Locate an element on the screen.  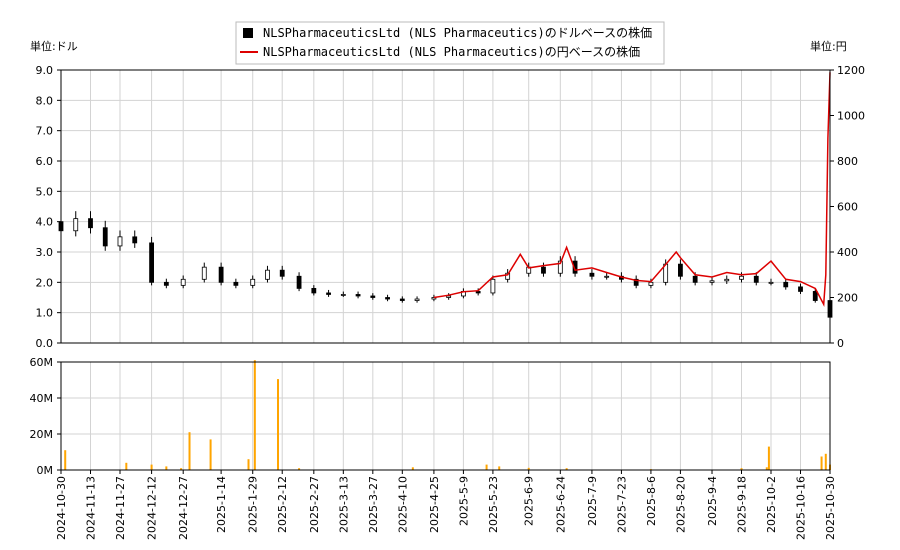
x-tick-label: 2024-10-30 is located at coordinates (61, 508).